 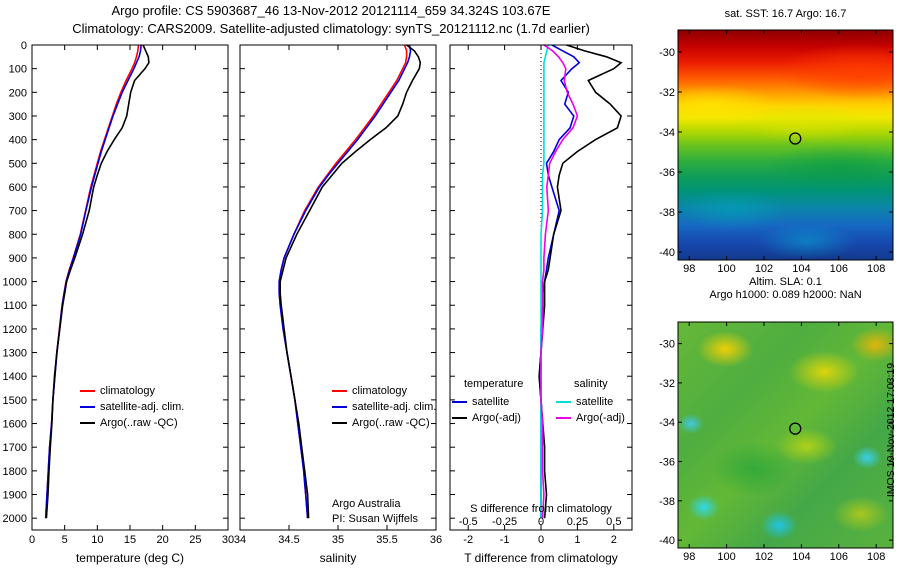 I want to click on s-difference-axis-label: S difference from climatology, so click(x=541, y=509).